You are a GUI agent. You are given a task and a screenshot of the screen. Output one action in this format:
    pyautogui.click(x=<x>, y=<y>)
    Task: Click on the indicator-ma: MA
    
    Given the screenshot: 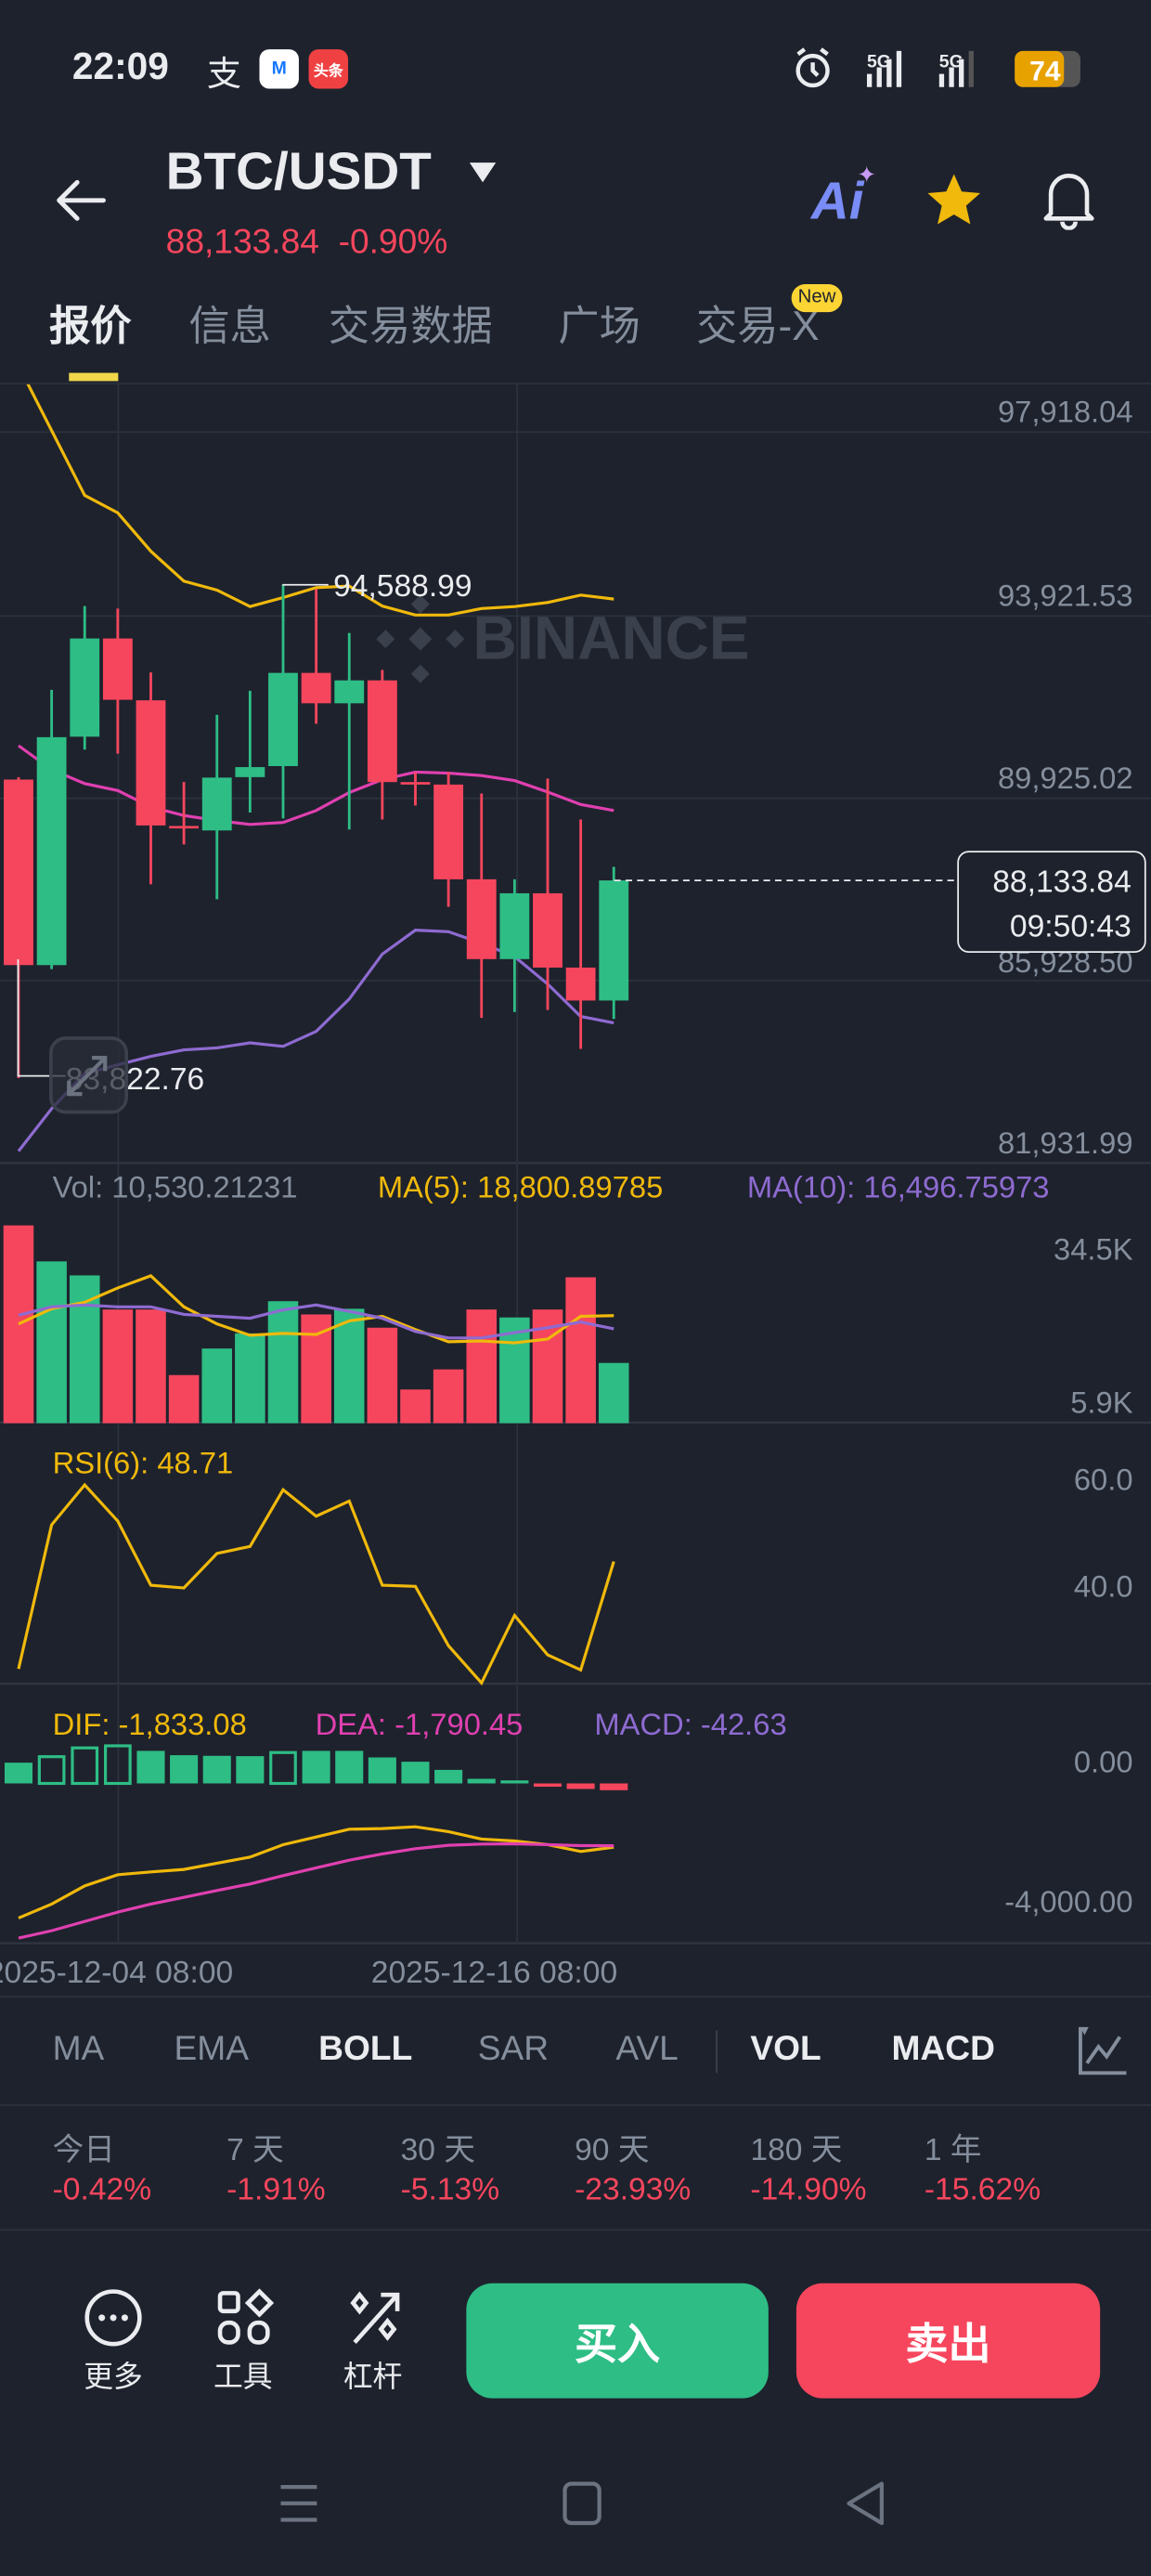 What is the action you would take?
    pyautogui.click(x=78, y=2050)
    